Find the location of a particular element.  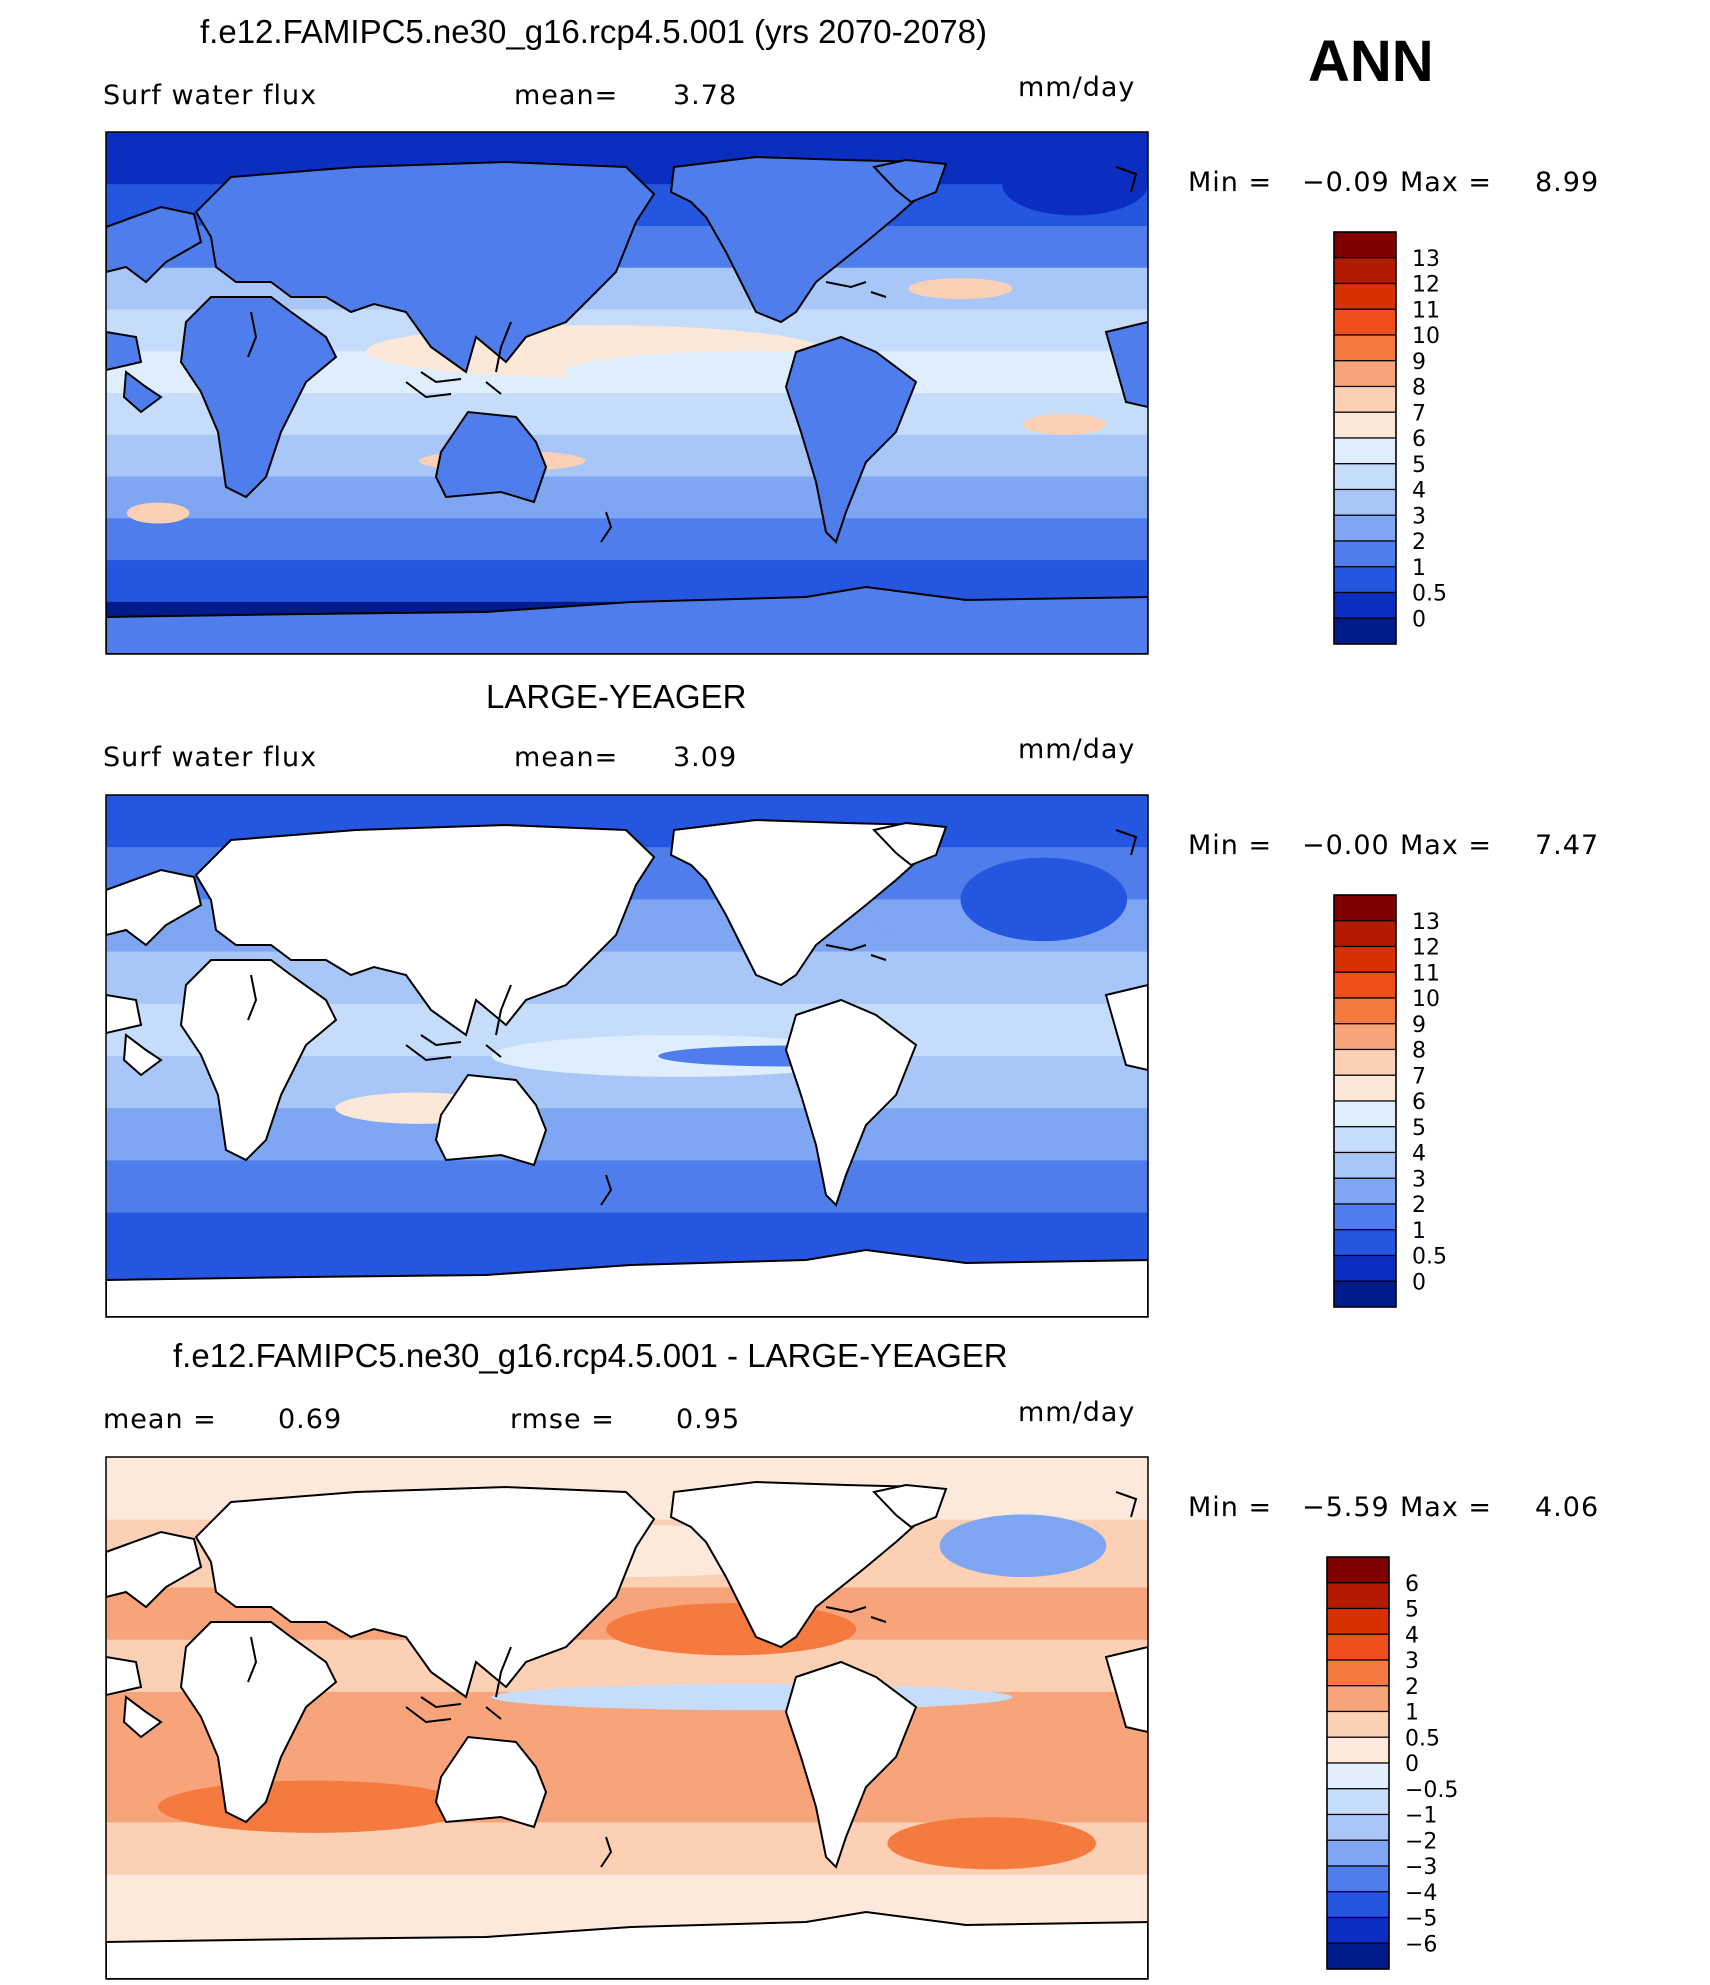

colorbar-tick-label: −1 is located at coordinates (1421, 1816).